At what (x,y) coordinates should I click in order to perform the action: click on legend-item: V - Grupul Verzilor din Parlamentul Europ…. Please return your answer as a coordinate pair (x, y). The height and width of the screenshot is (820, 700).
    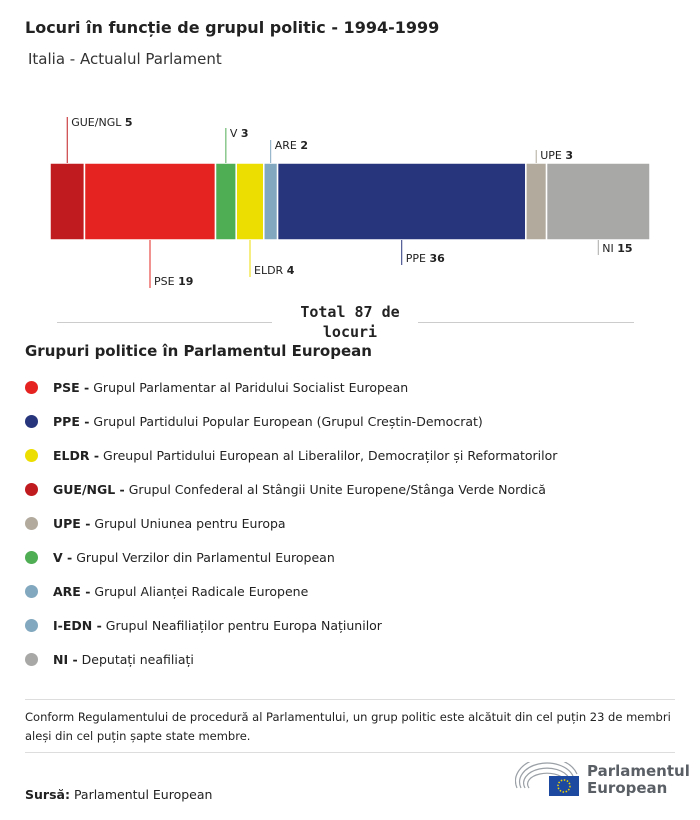
    Looking at the image, I should click on (291, 557).